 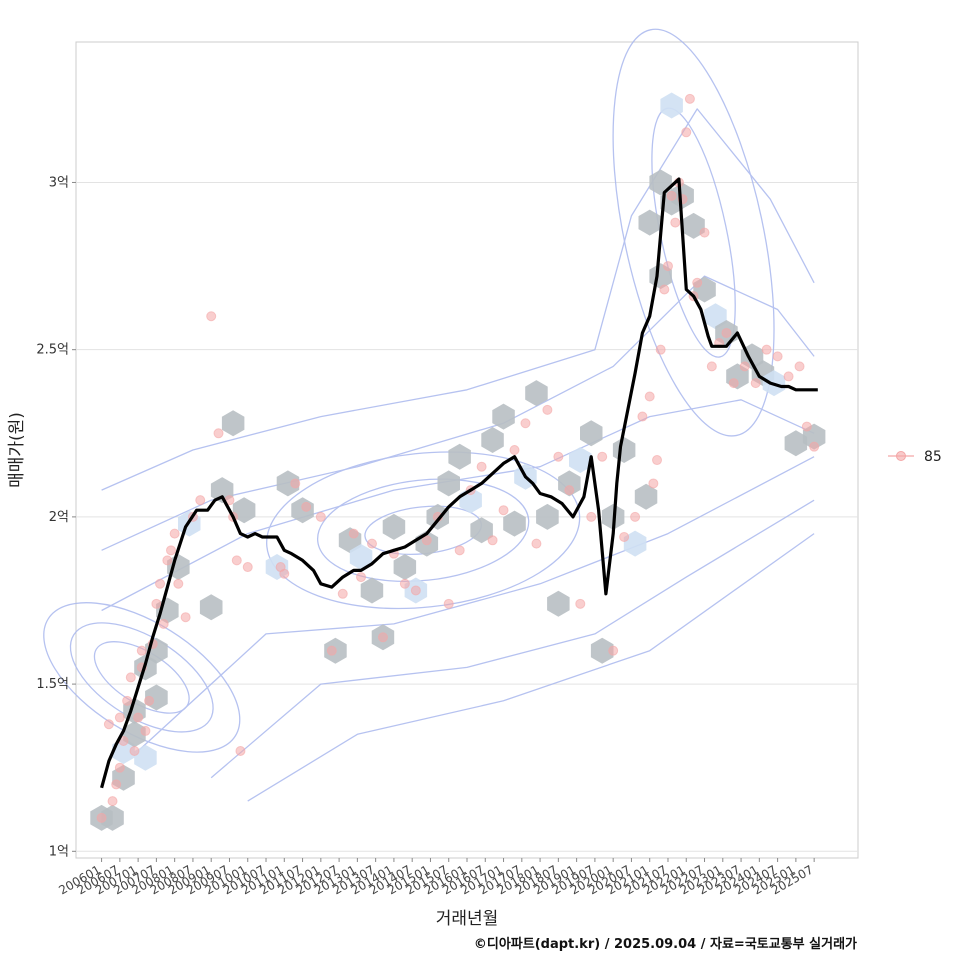 I want to click on y-axis-ticks: 1억 1.5억 2억 2.5억 3억, so click(x=56, y=517).